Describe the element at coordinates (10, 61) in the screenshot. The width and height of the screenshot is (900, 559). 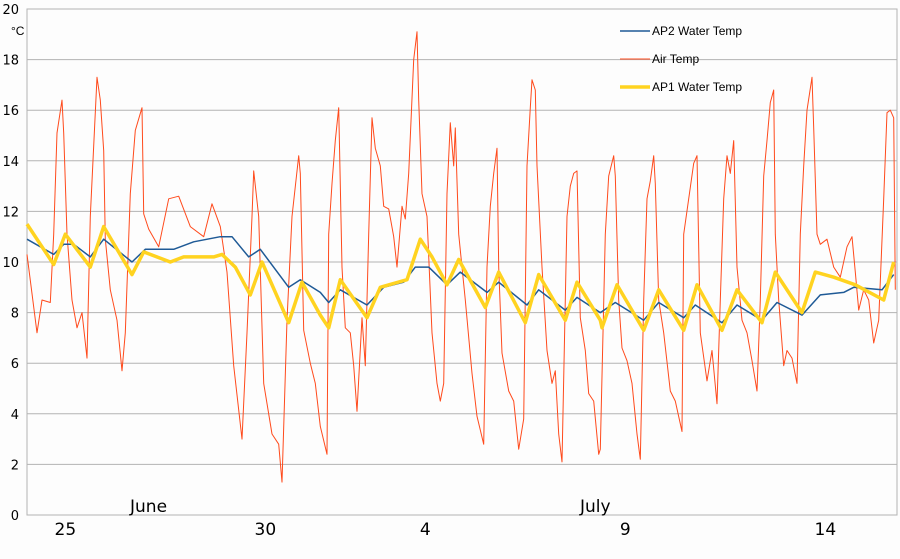
I see `y-tick-label: 18` at that location.